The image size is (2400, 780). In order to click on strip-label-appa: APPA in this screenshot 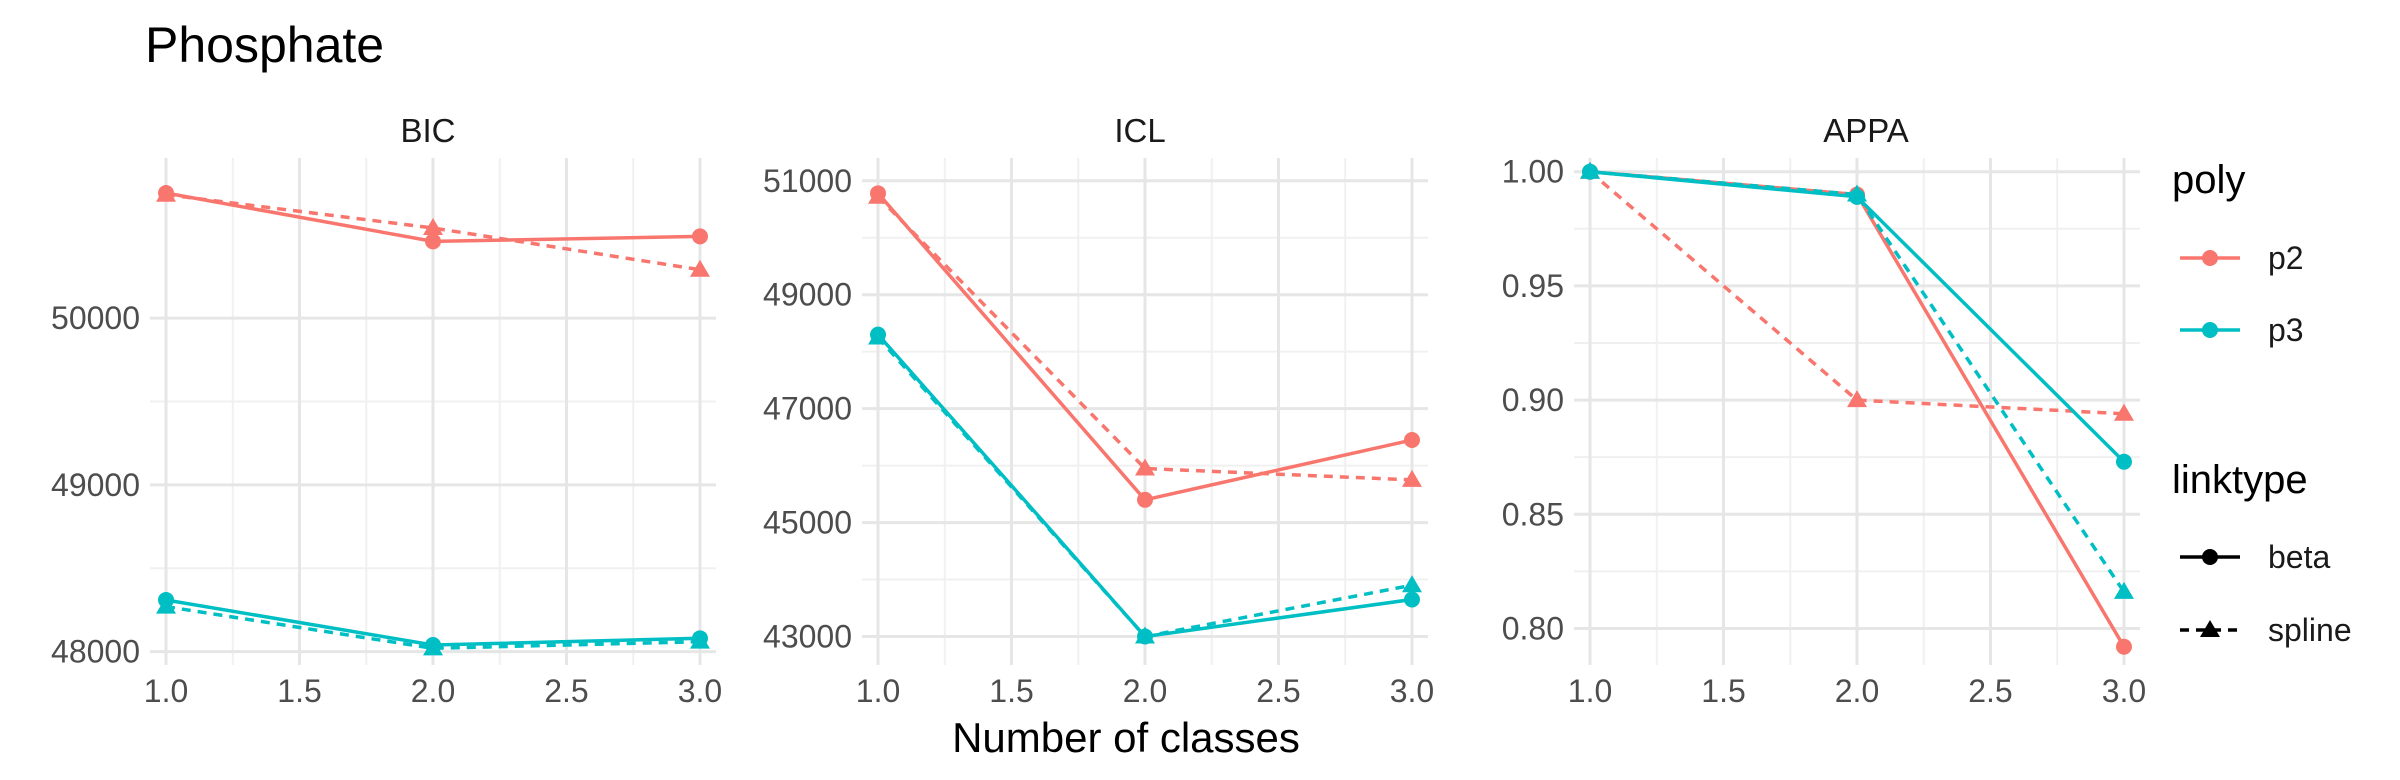, I will do `click(1866, 130)`.